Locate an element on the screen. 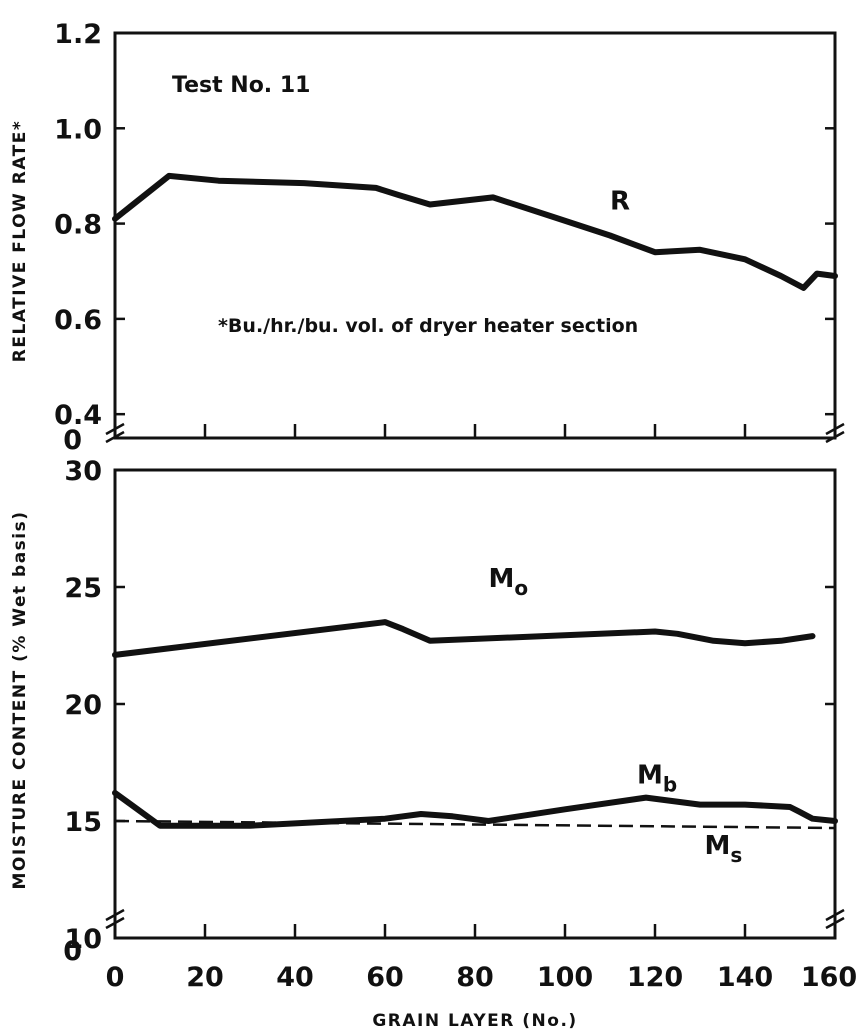 This screenshot has height=1034, width=856. x-tick-label: 80 is located at coordinates (475, 977).